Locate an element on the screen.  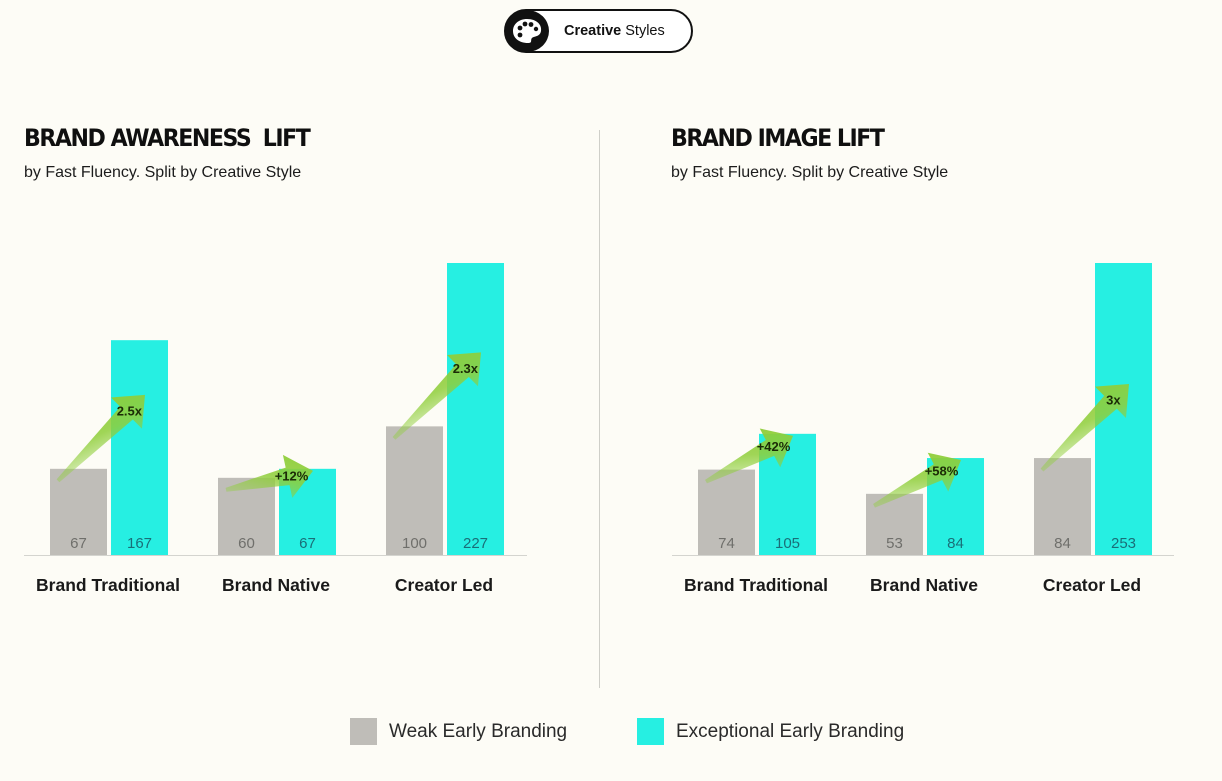
legend-swatch-exceptional is located at coordinates (650, 731).